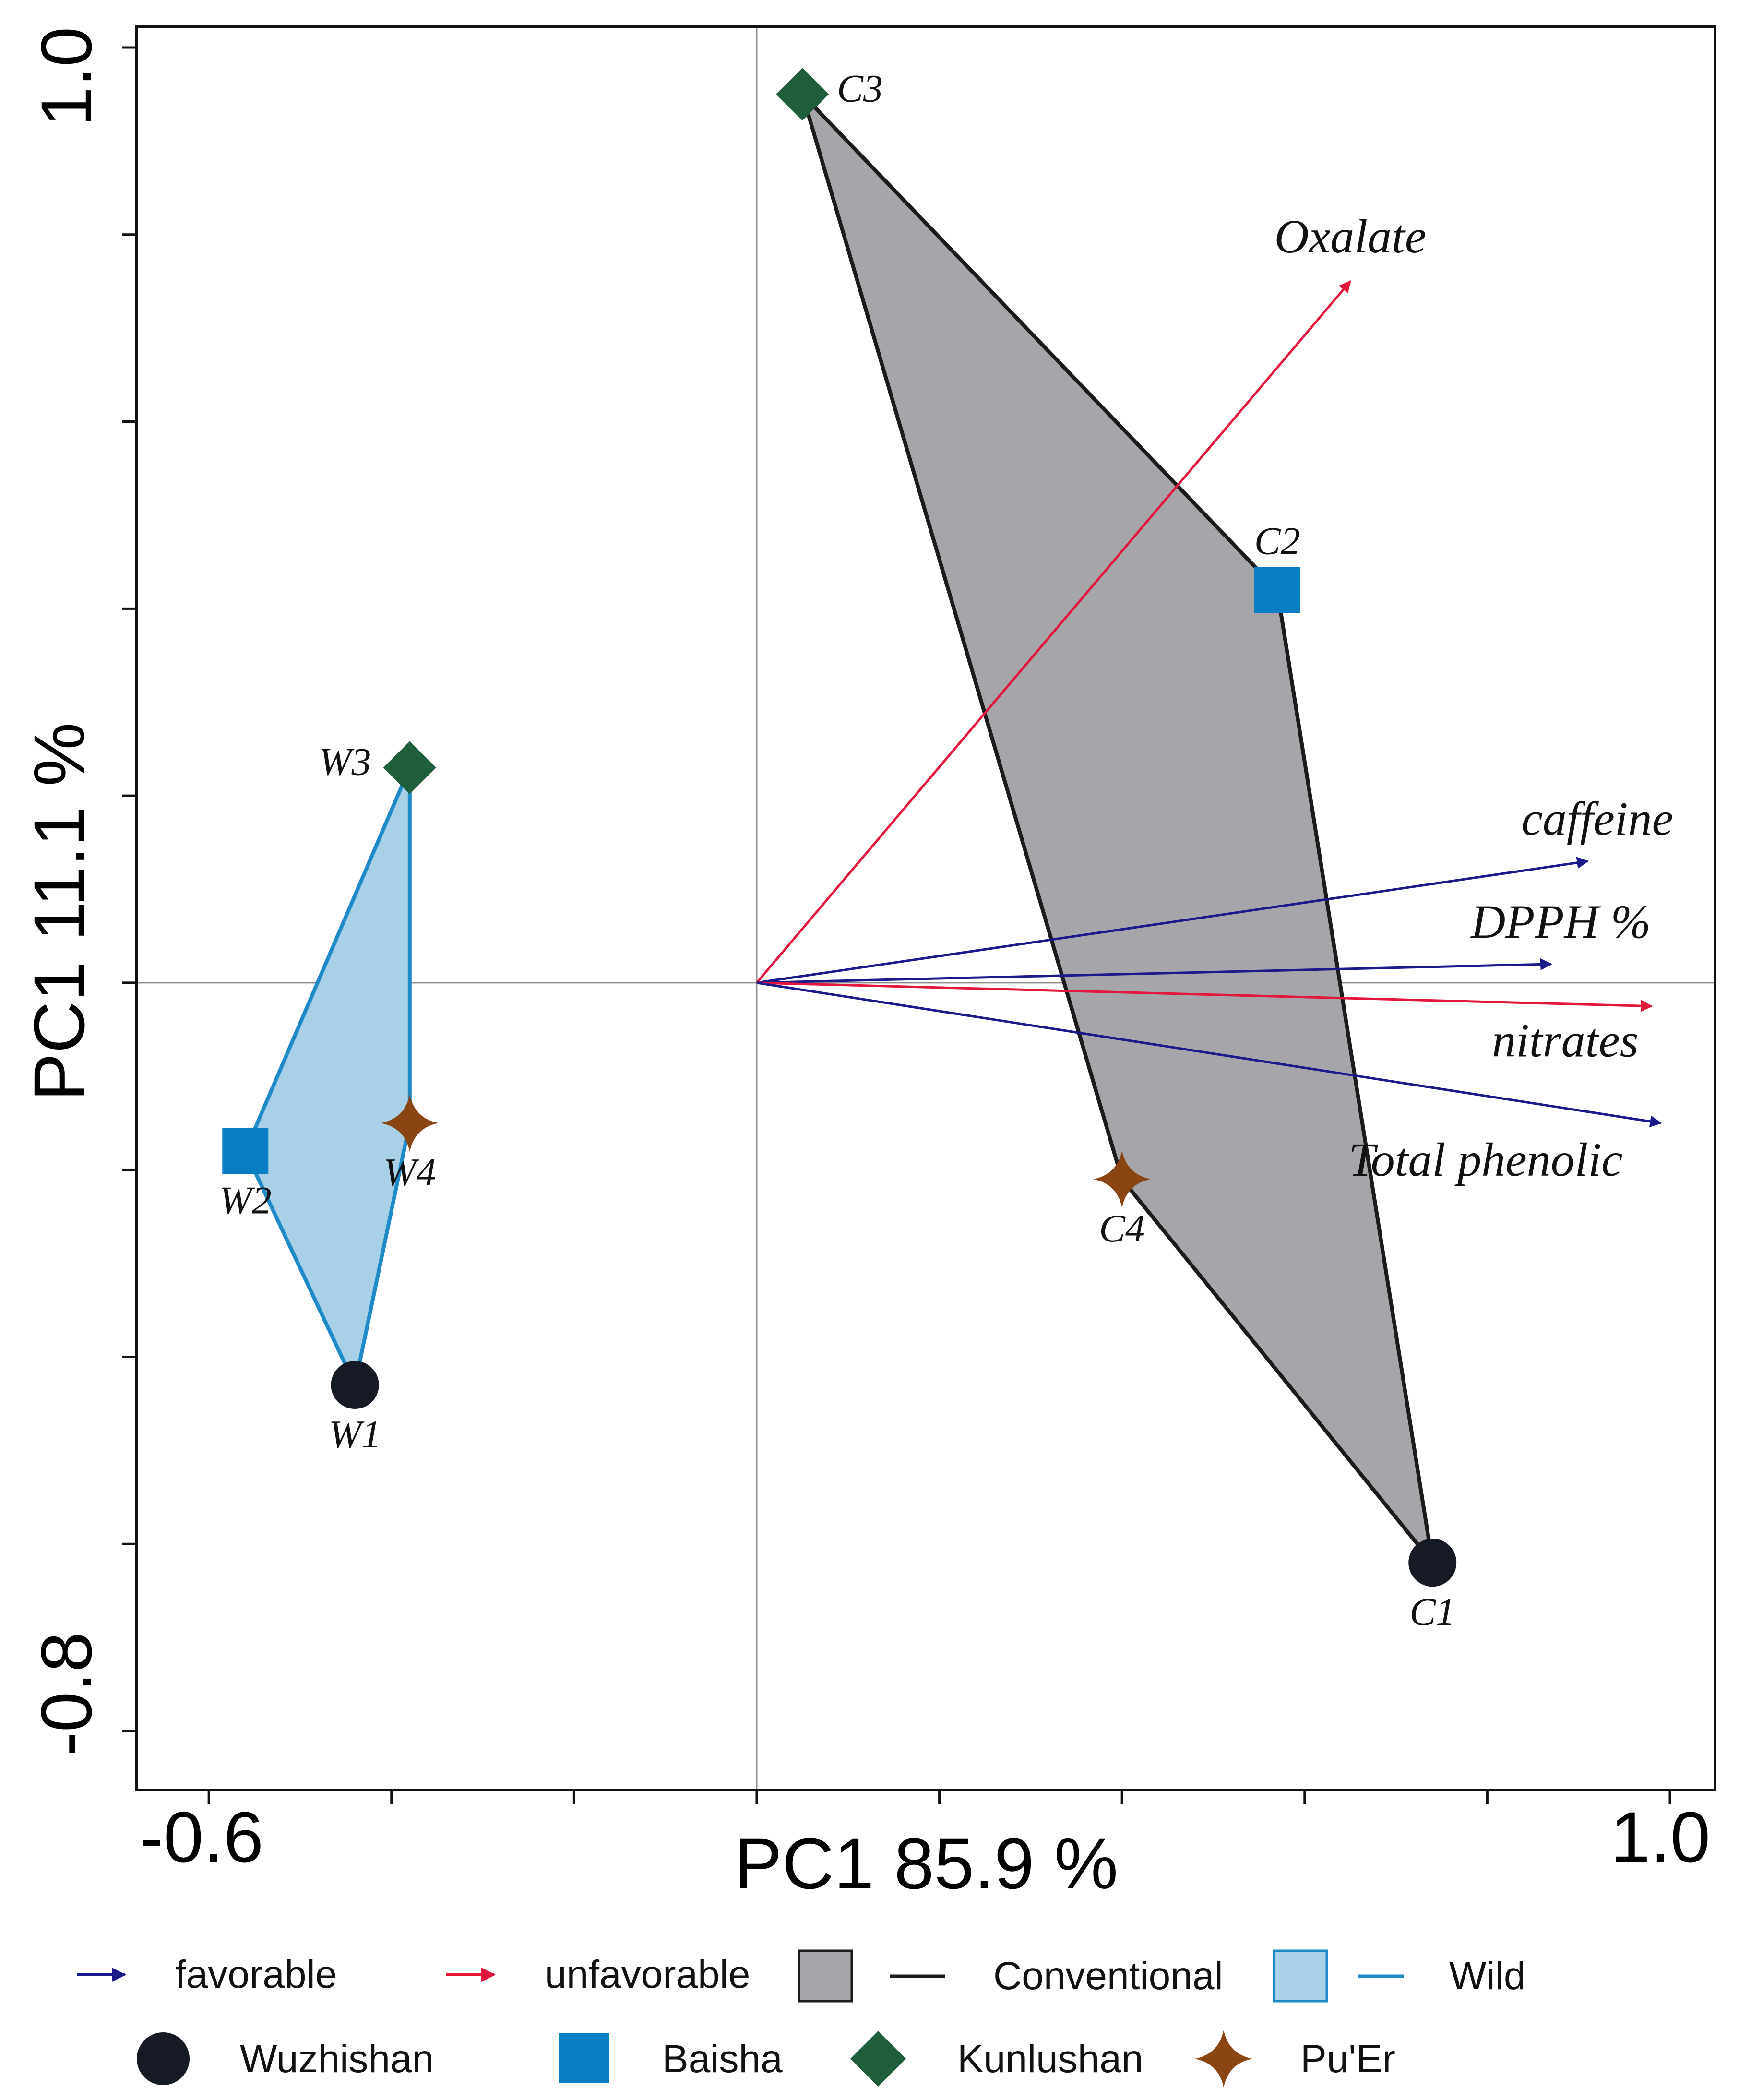  I want to click on vector-caffeine, so click(1172, 920).